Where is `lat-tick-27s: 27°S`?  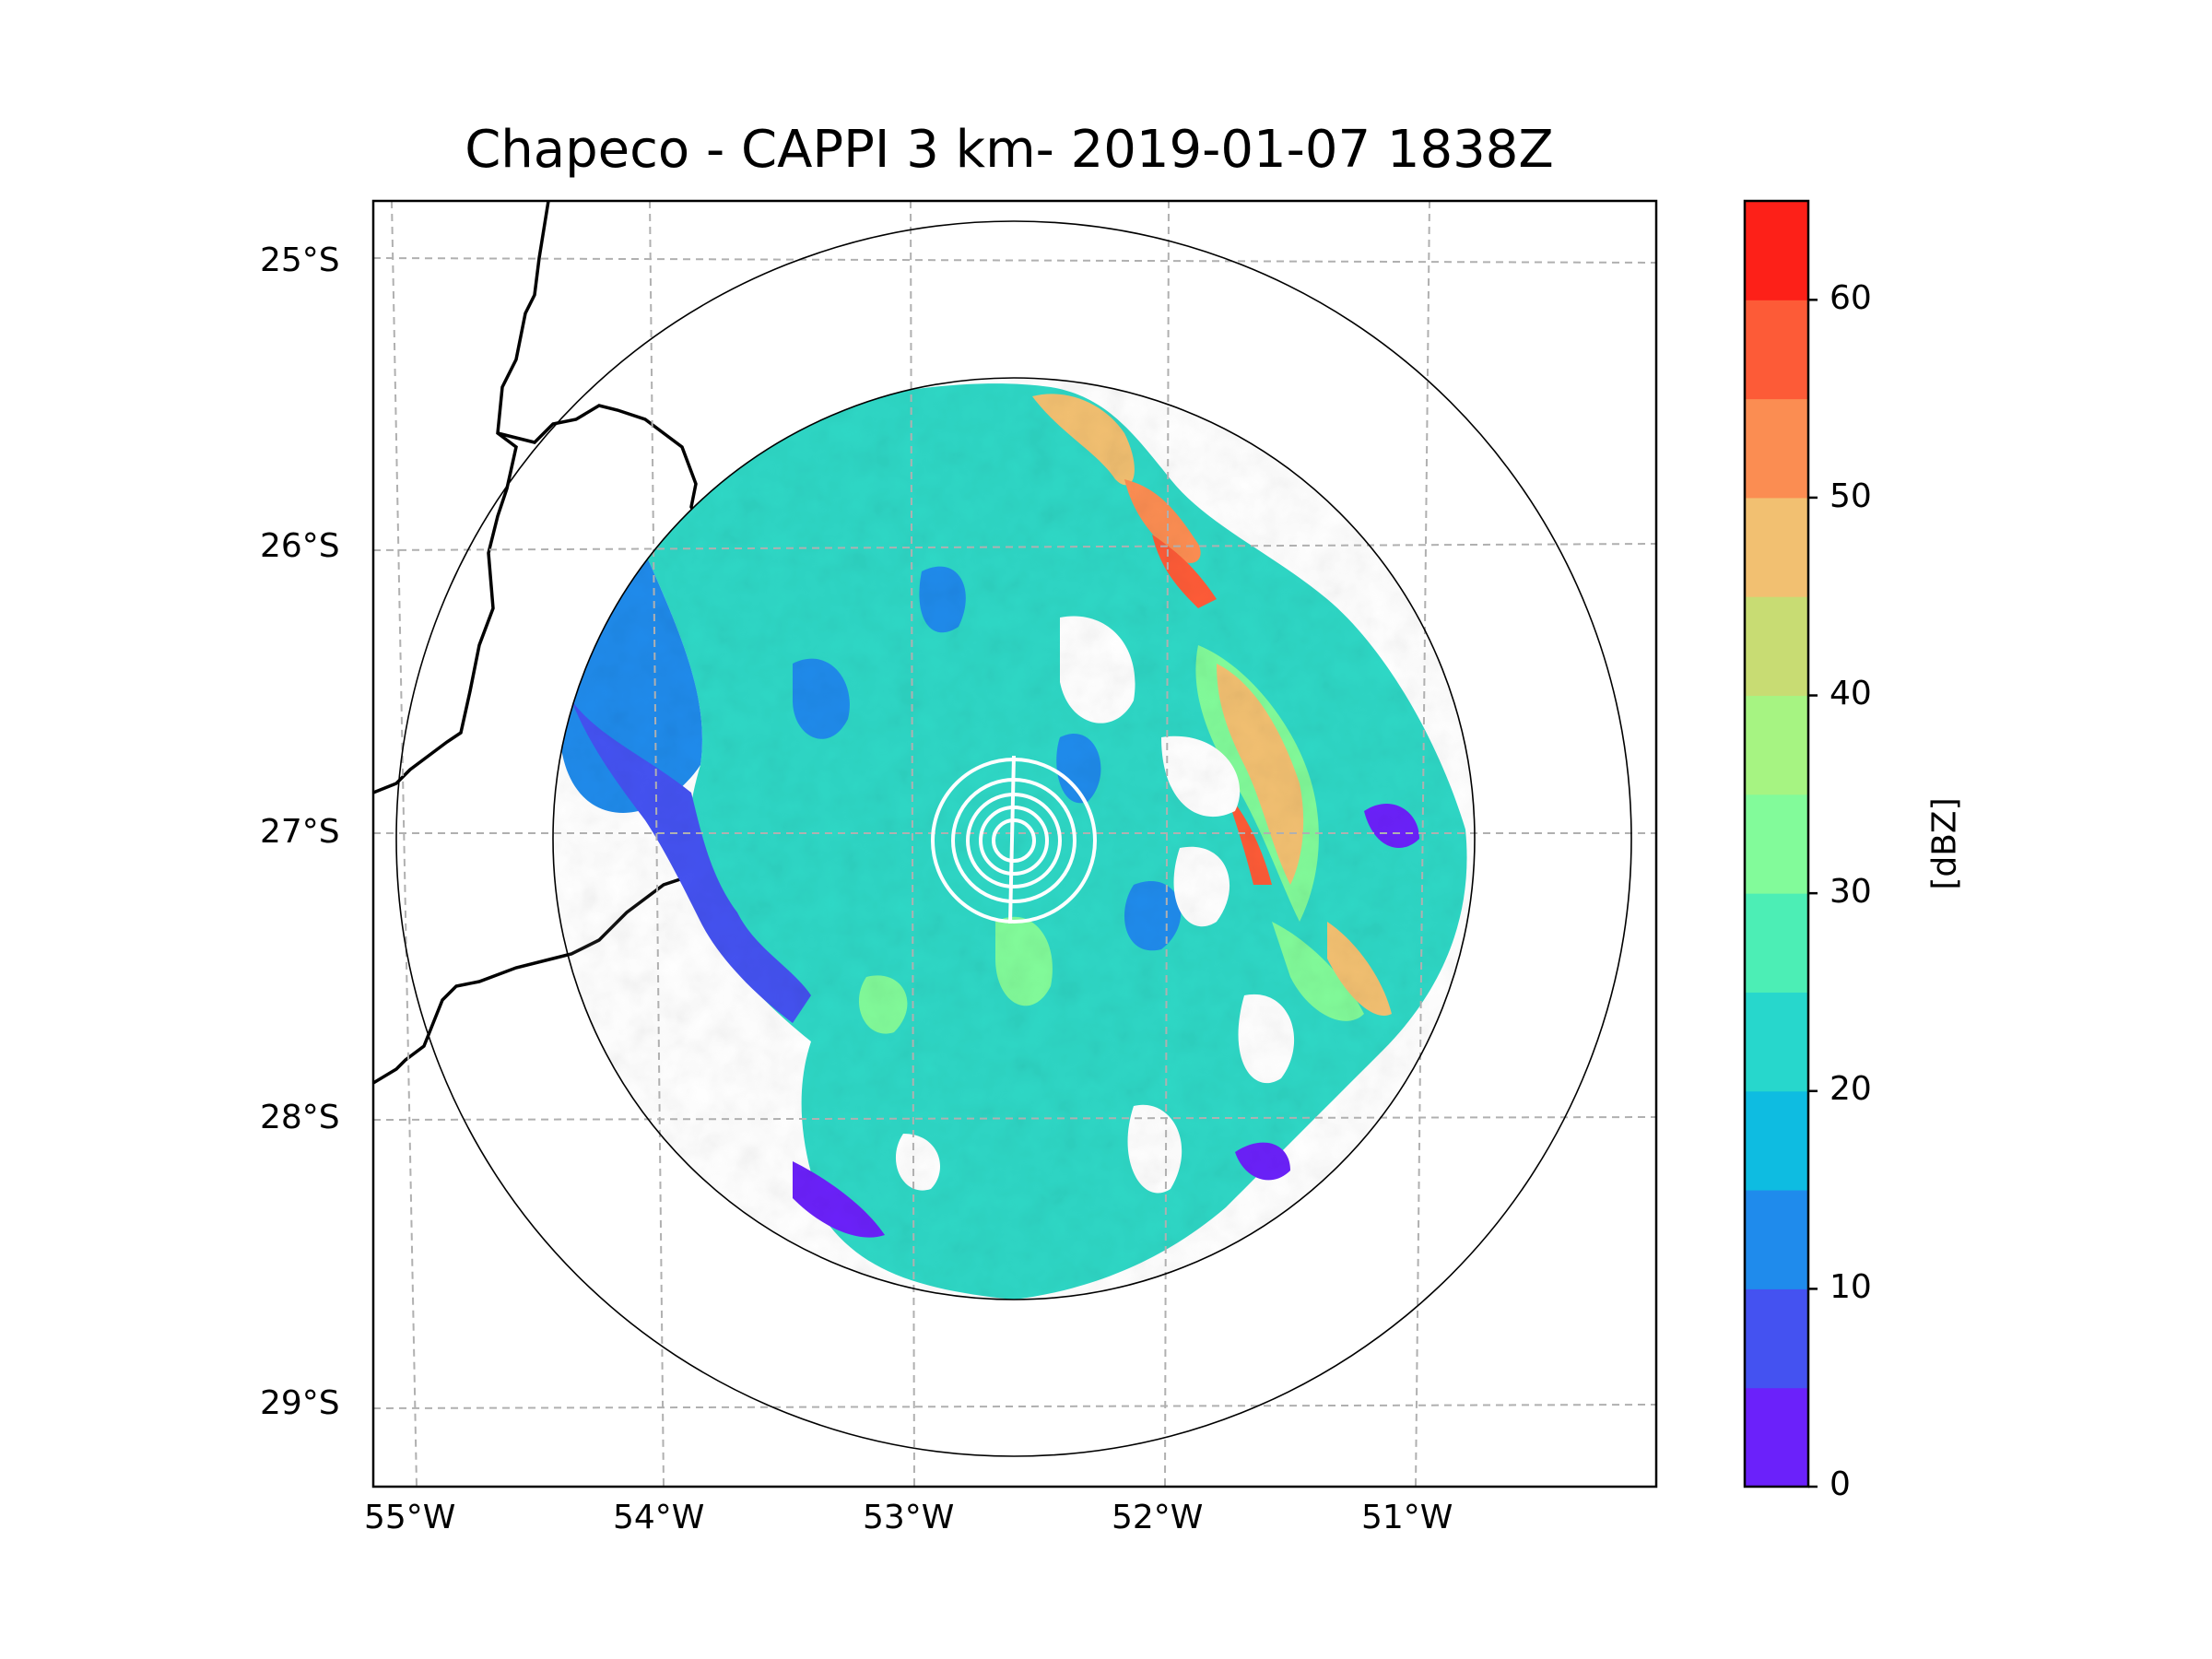 lat-tick-27s: 27°S is located at coordinates (300, 832).